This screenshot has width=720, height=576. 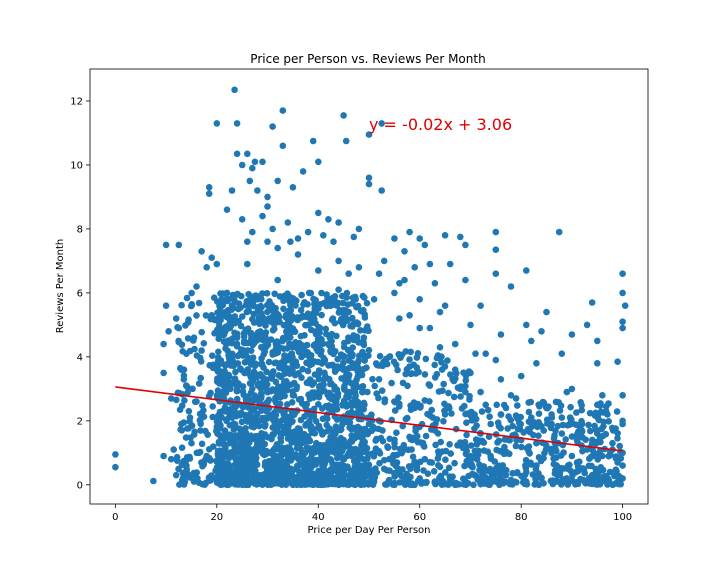 What do you see at coordinates (76, 101) in the screenshot?
I see `y-tick-label: 12` at bounding box center [76, 101].